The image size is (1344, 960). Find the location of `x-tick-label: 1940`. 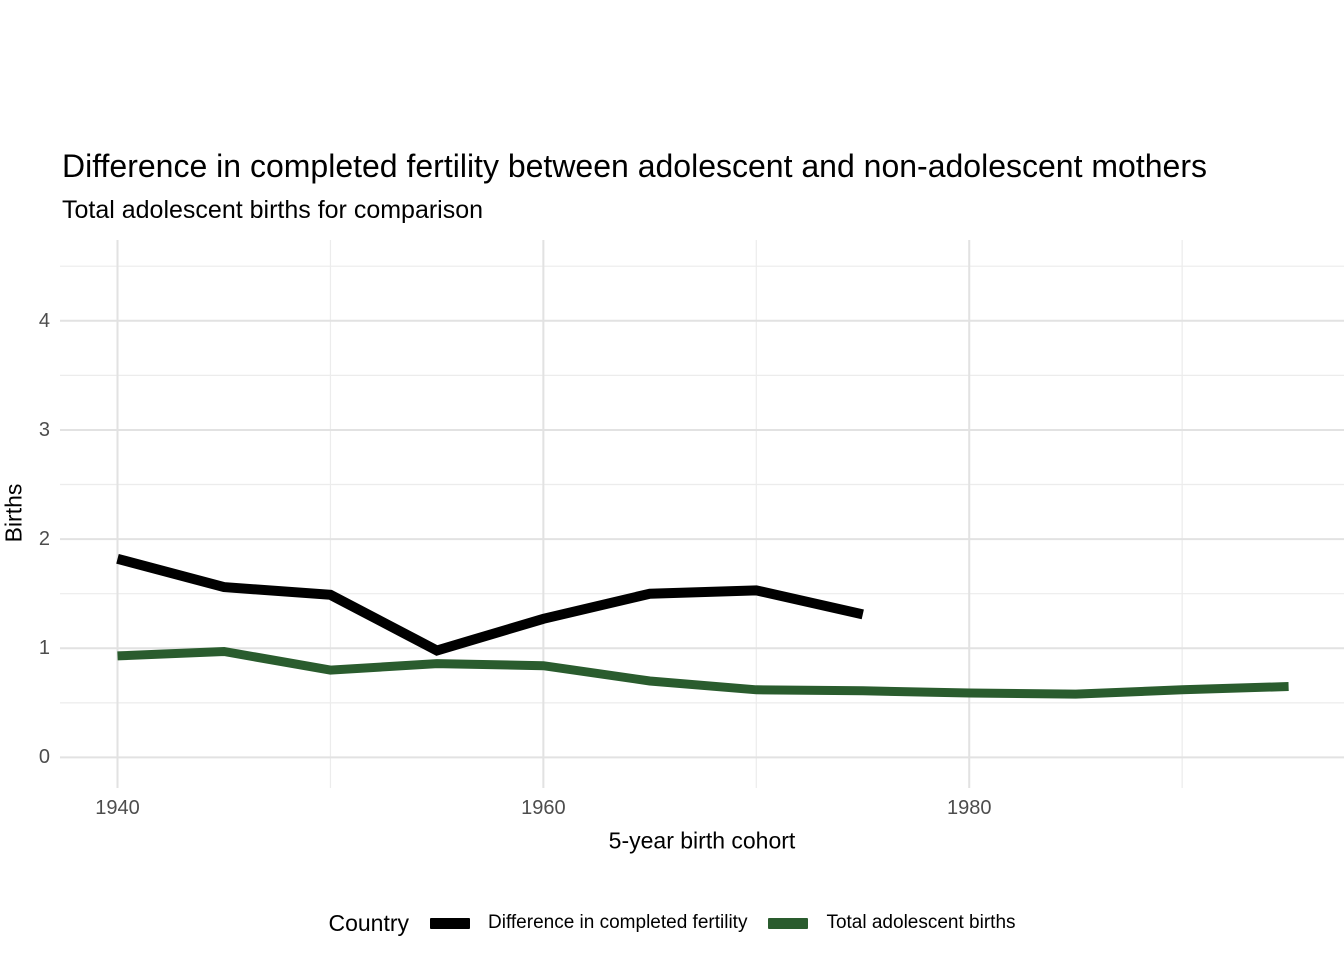

x-tick-label: 1940 is located at coordinates (117, 808).